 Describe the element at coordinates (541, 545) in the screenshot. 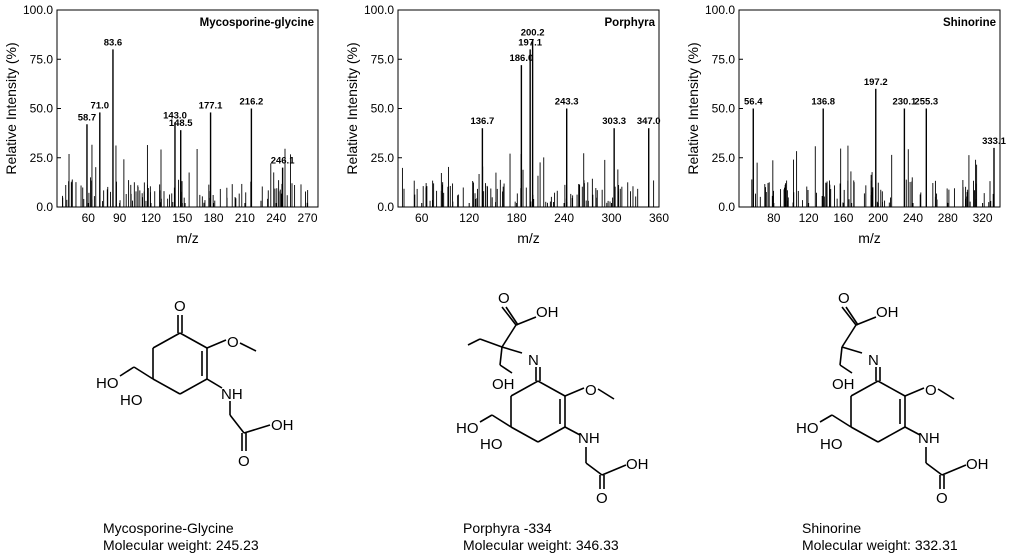

I see `molecular-weight: Molecular weight: 346.33` at that location.